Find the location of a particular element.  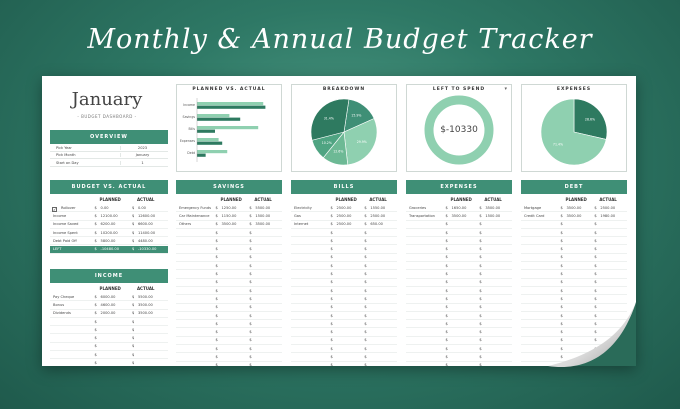

table-row: Electricity $2500.00 $1550.00 is located at coordinates (344, 208).